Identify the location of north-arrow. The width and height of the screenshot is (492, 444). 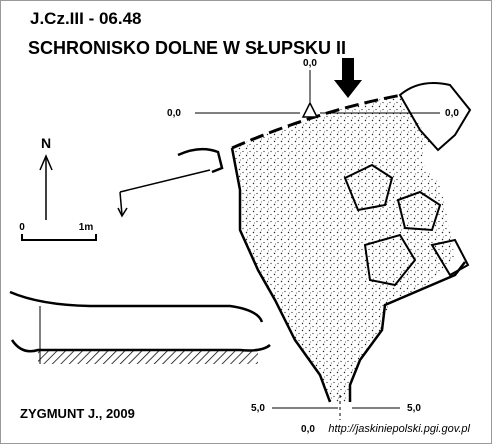
(46, 162).